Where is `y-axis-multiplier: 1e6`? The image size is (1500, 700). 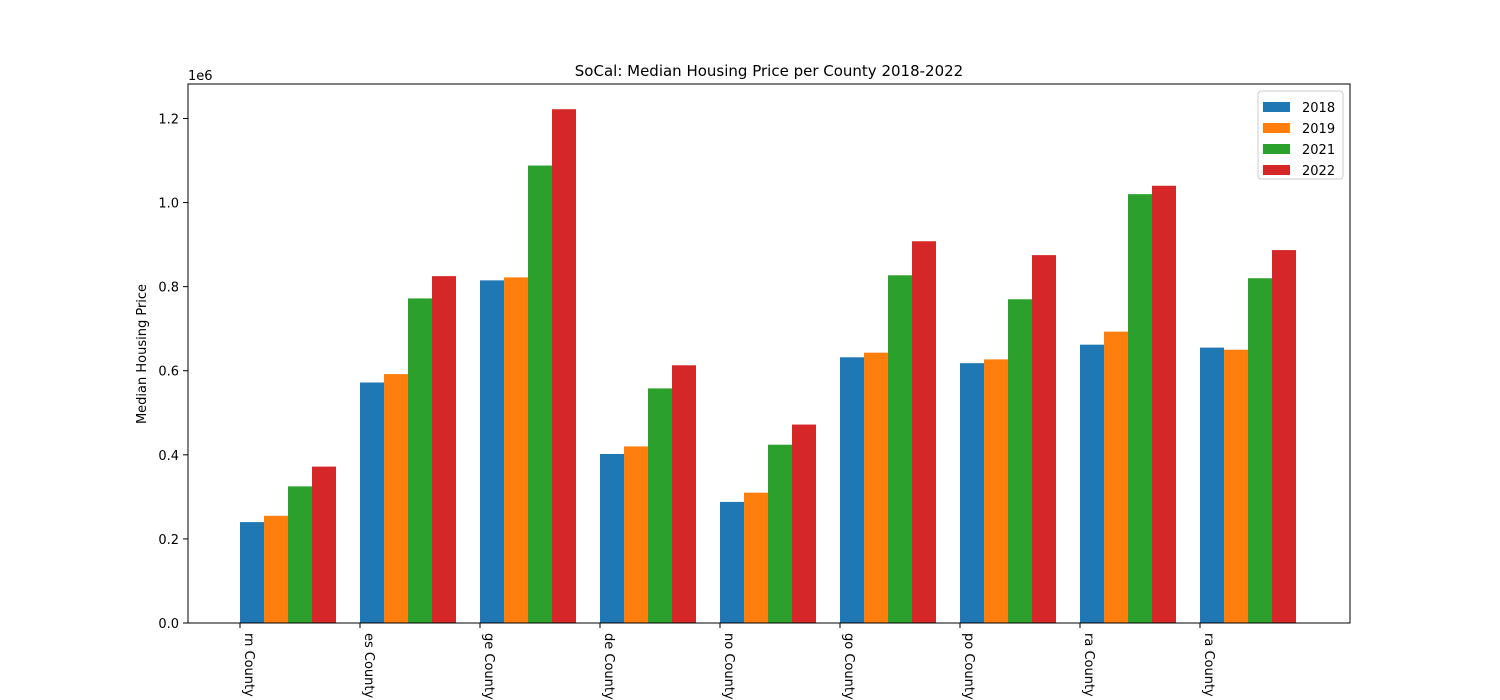
y-axis-multiplier: 1e6 is located at coordinates (200, 76).